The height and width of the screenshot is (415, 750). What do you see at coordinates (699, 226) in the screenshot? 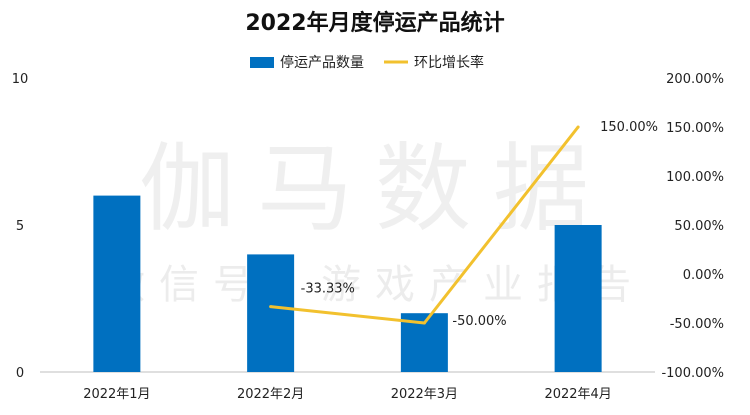
I see `right-tick-label: 50.00%` at bounding box center [699, 226].